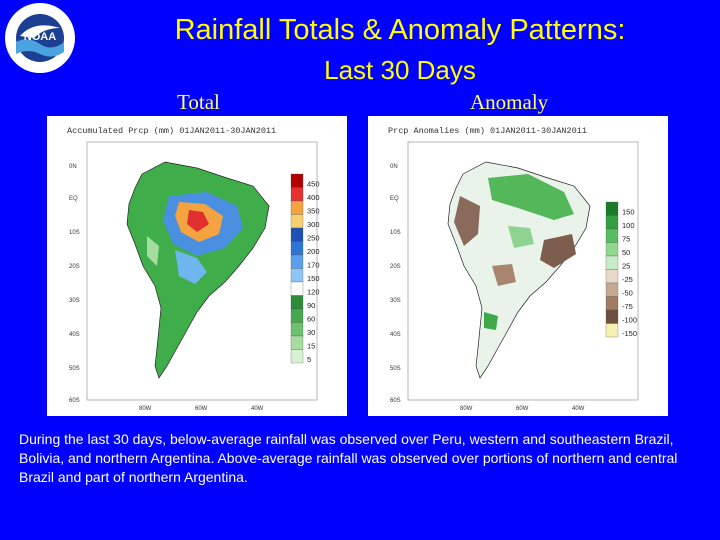 The height and width of the screenshot is (540, 720). What do you see at coordinates (621, 269) in the screenshot?
I see `anomaly-legend: 150 100 75 50 25 -25 -50 -75 -100 -150` at bounding box center [621, 269].